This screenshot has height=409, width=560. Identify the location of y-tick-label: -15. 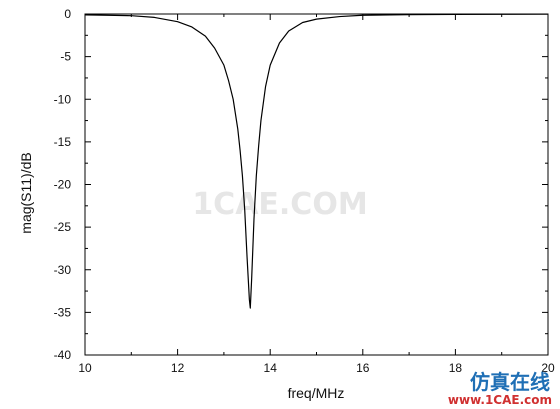
(63, 142).